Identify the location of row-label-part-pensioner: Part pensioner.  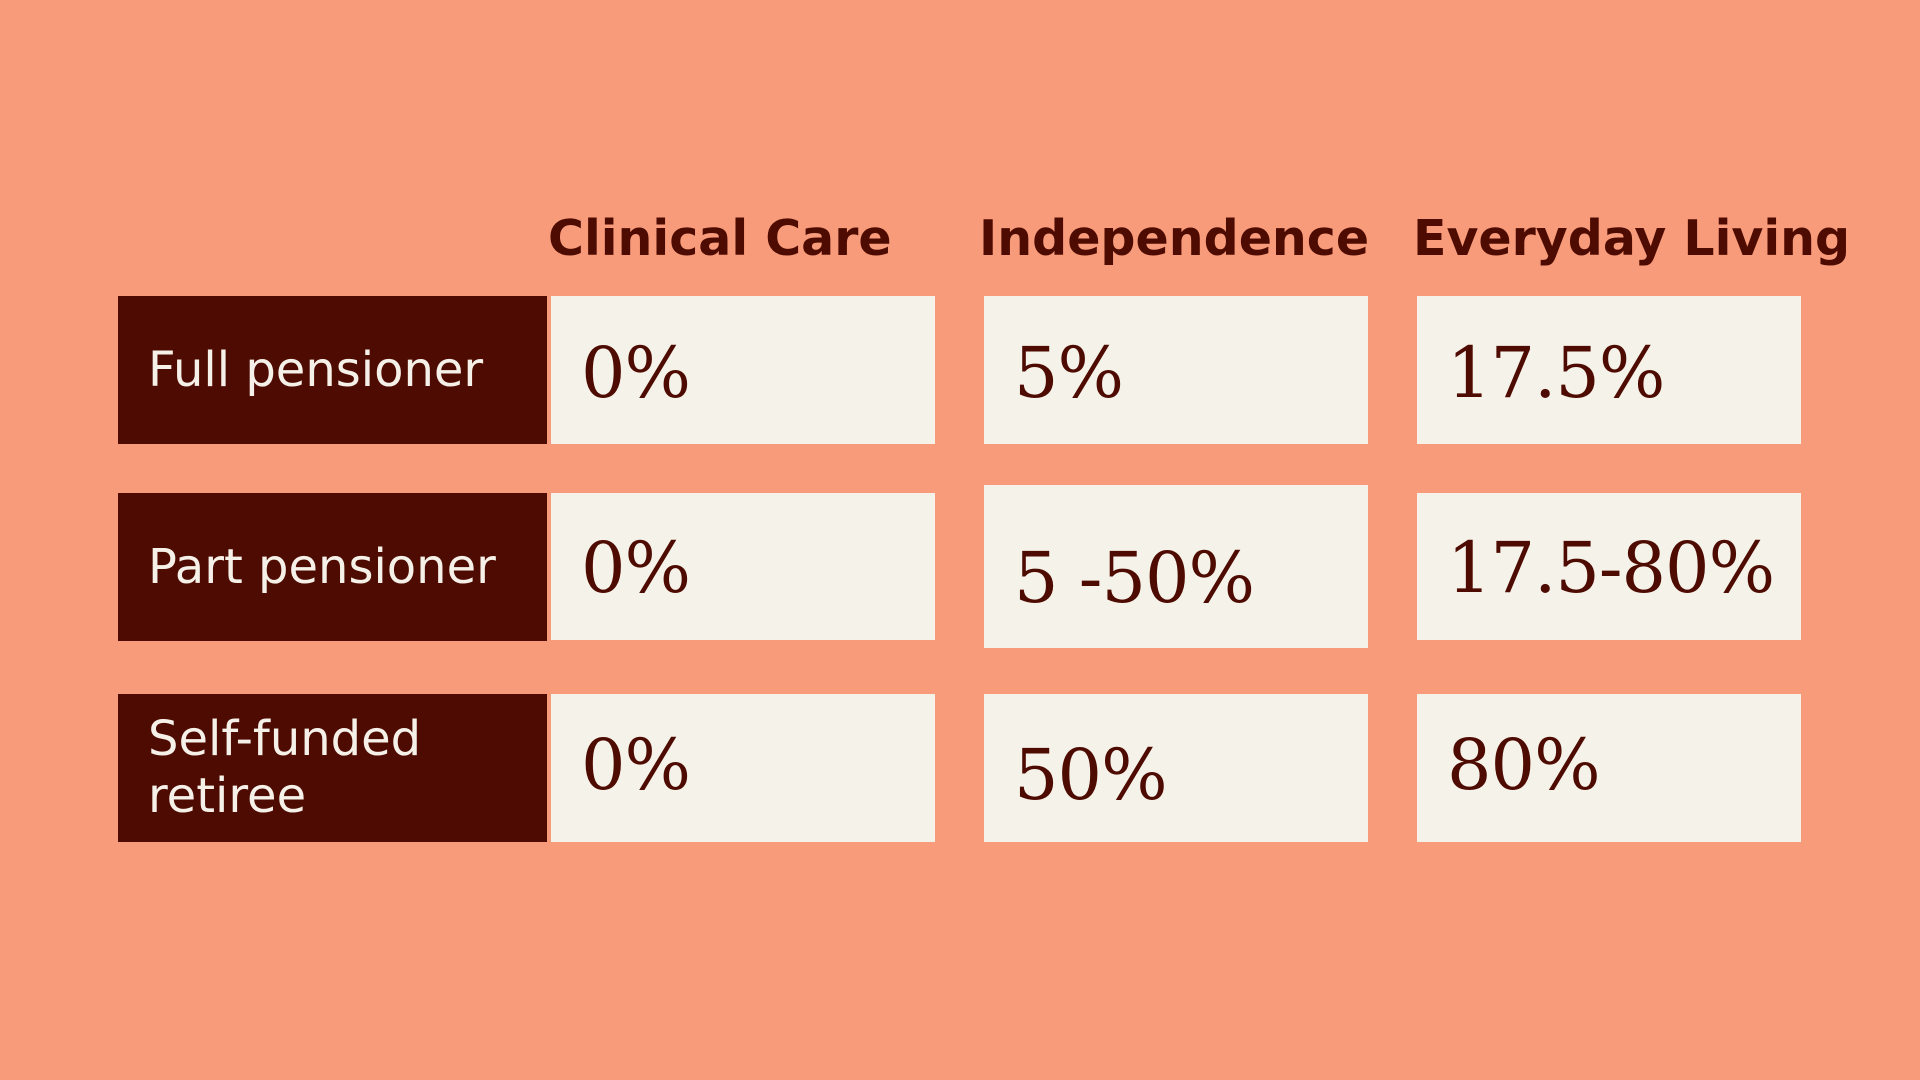
(332, 567).